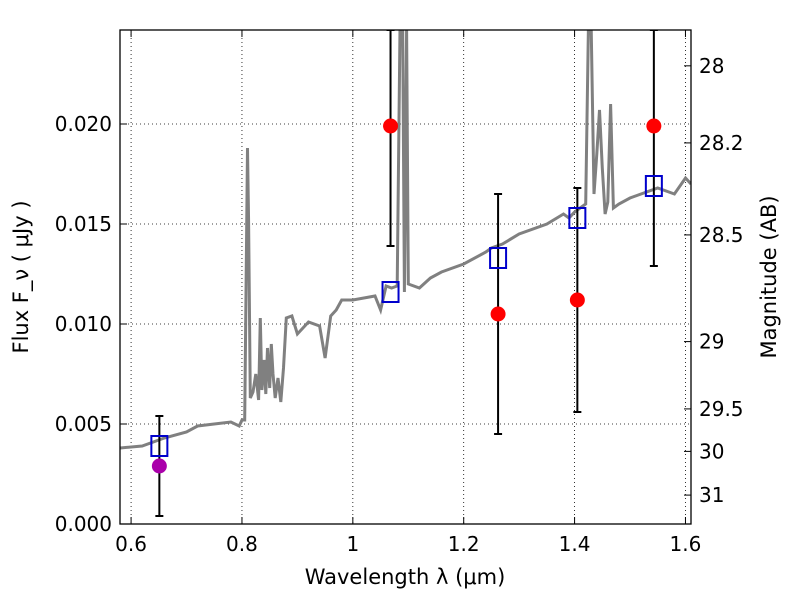  Describe the element at coordinates (721, 409) in the screenshot. I see `magnitude-tick-label: 29.5` at that location.